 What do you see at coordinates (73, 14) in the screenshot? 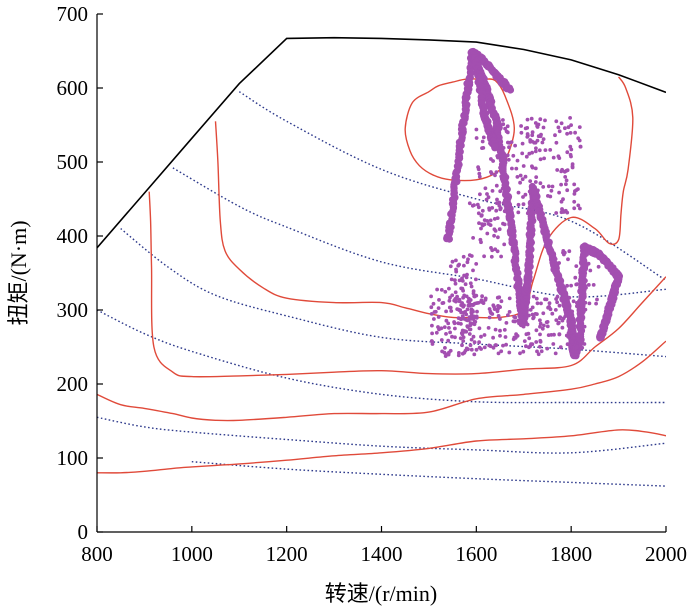
I see `y-tick-label: 700` at bounding box center [73, 14].